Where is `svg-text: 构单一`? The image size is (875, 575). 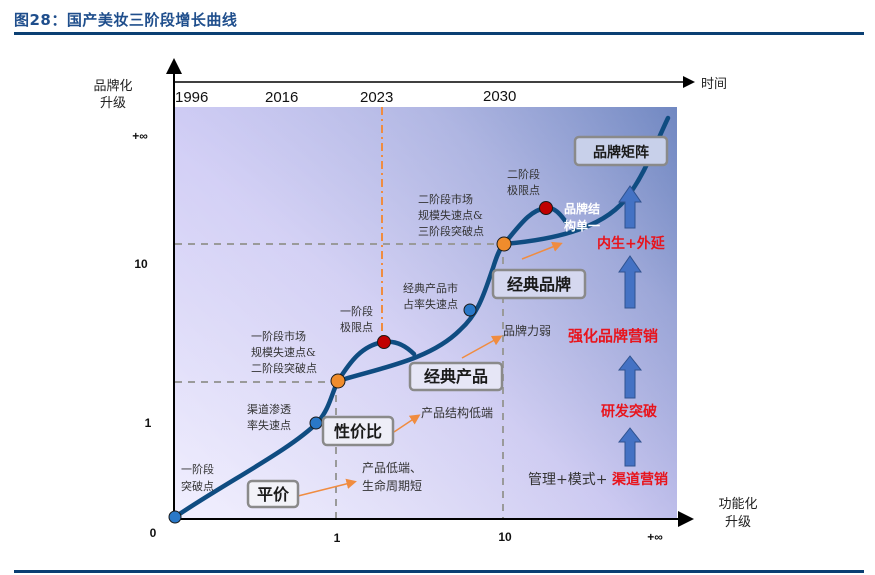
svg-text: 构单一 is located at coordinates (582, 225).